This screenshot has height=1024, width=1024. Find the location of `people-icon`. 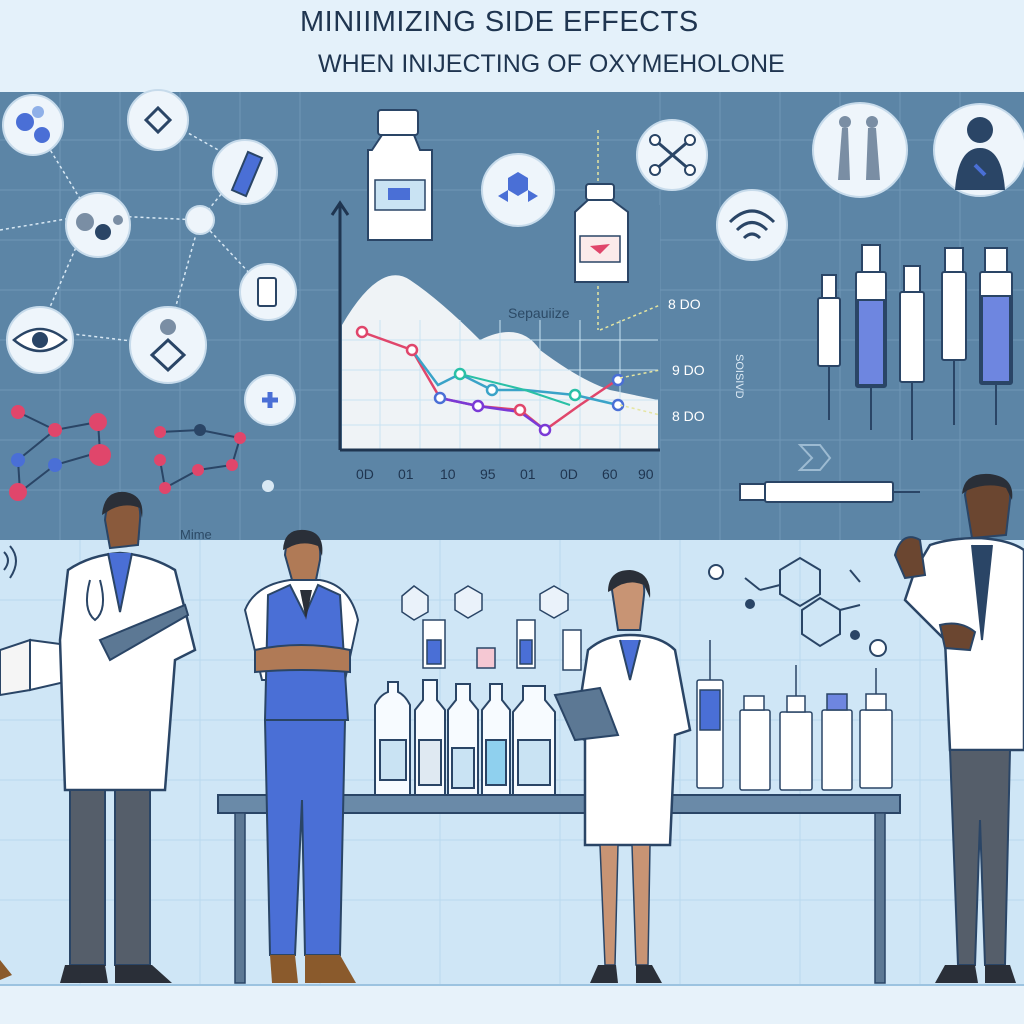

people-icon is located at coordinates (860, 150).